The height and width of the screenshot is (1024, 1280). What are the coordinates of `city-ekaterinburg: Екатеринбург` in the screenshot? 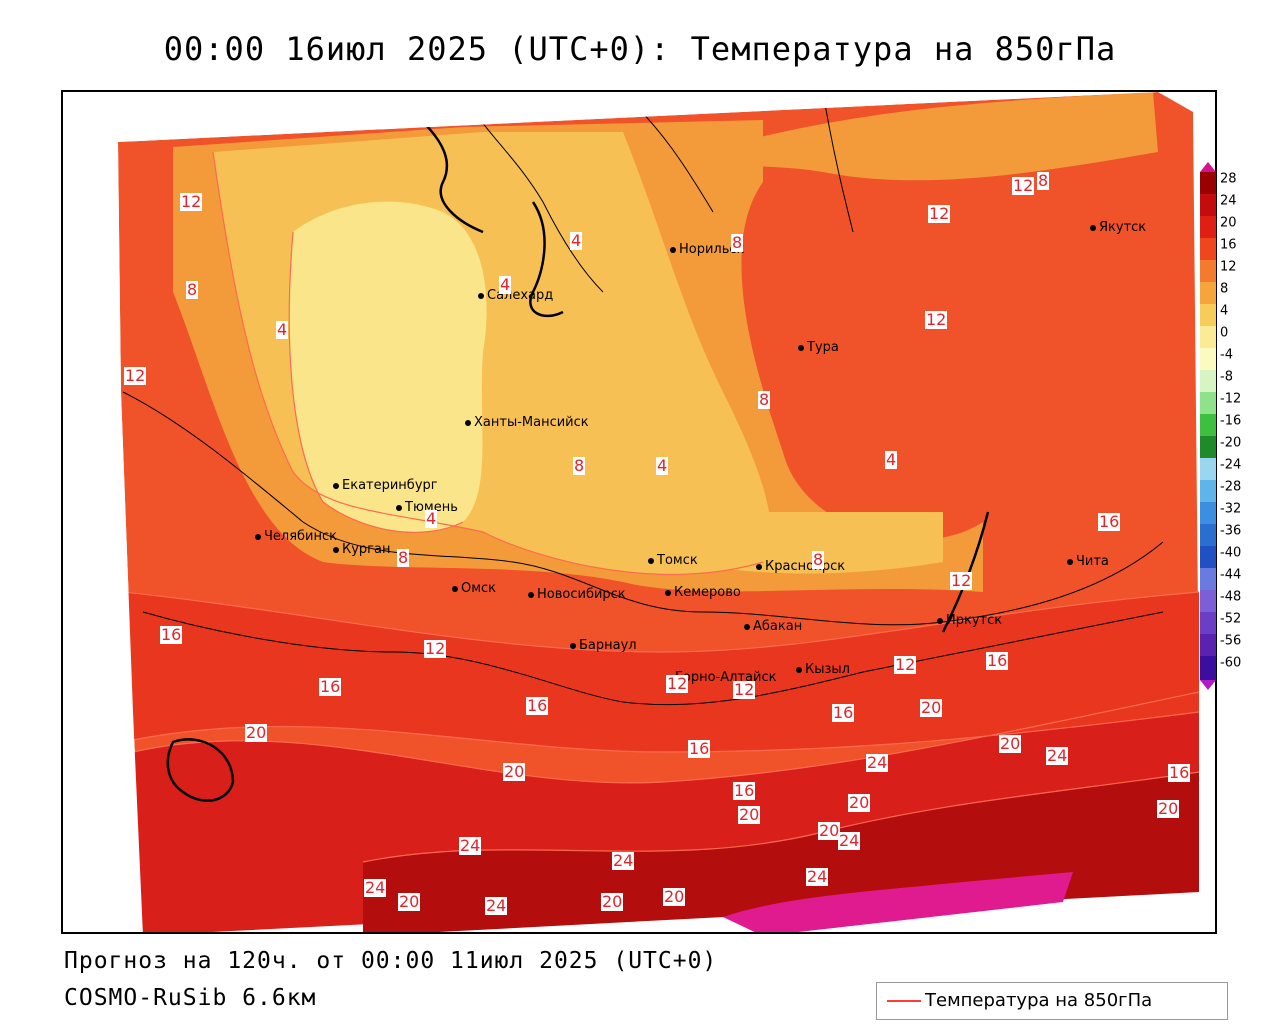 It's located at (385, 485).